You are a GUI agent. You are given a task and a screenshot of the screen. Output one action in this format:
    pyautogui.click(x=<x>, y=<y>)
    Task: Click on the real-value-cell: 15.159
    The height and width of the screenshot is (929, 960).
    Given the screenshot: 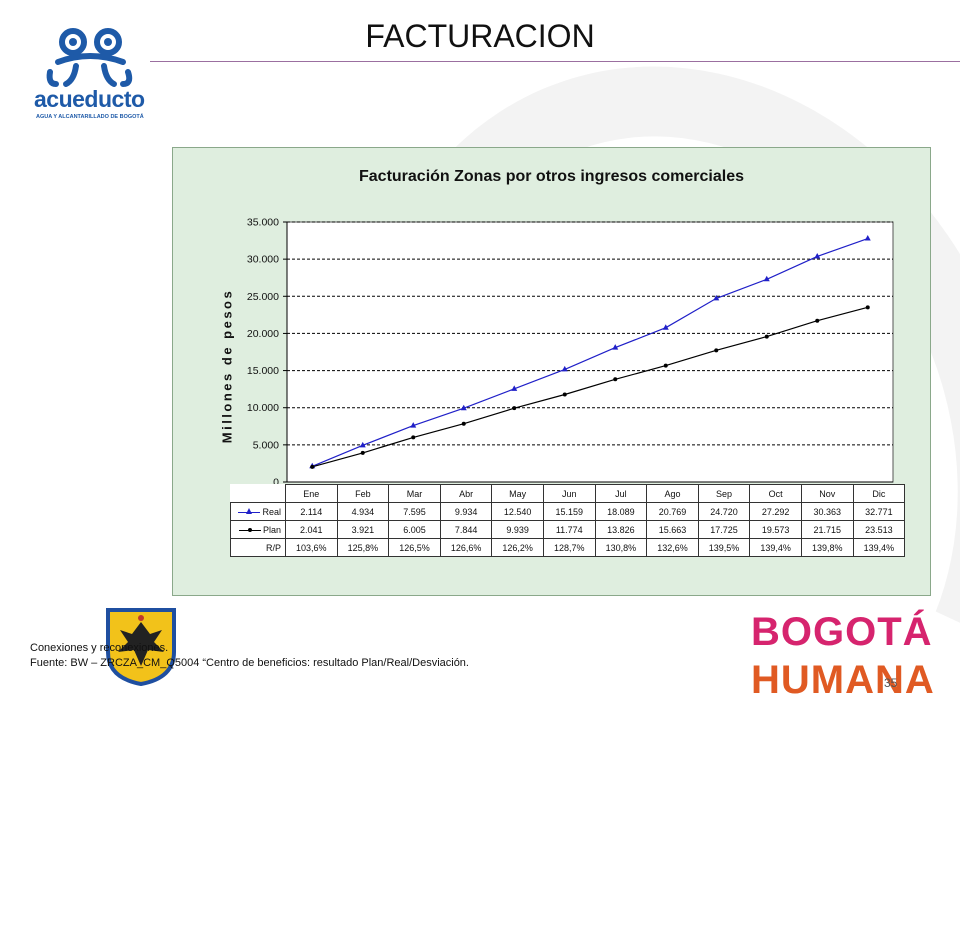 What is the action you would take?
    pyautogui.click(x=569, y=511)
    